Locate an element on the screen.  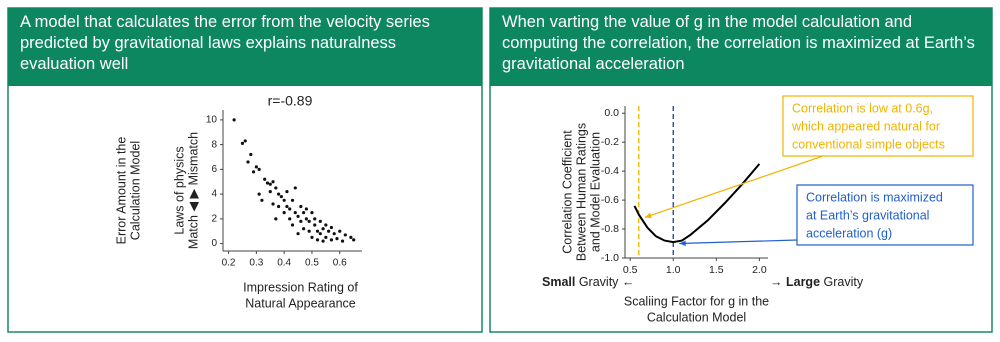
annotation-text: acceleration (g) is located at coordinates (849, 233).